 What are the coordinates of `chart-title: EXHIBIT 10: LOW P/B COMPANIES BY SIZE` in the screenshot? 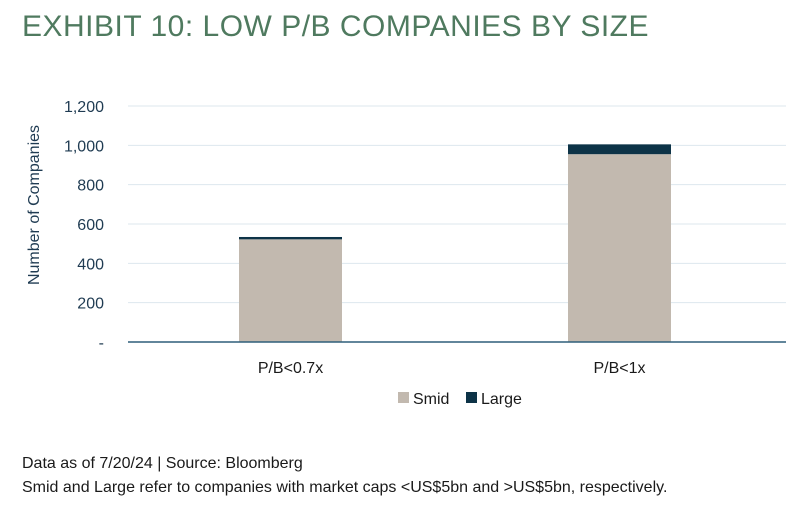 It's located at (336, 26).